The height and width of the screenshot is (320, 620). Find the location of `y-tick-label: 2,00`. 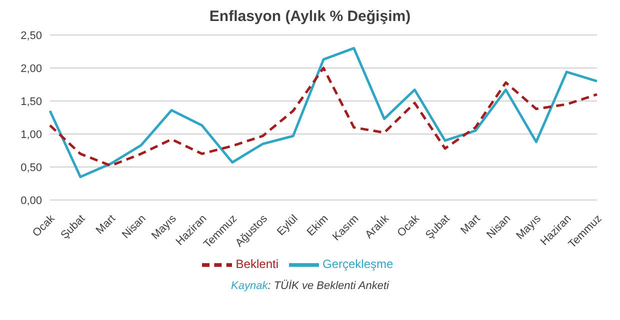

y-tick-label: 2,00 is located at coordinates (31, 68).